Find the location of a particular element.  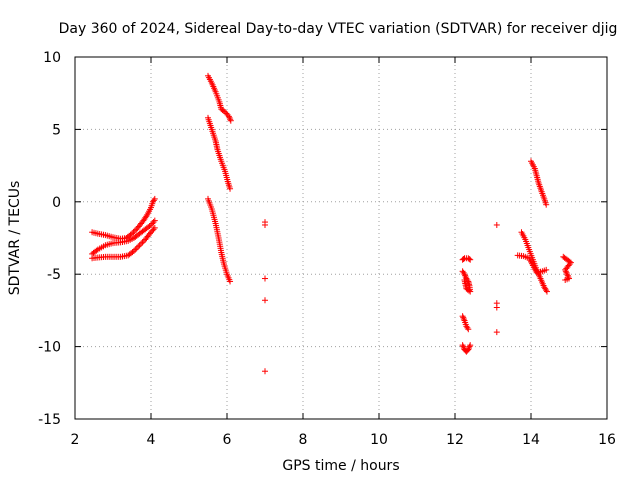

y-axis-label: SDTVAR / TECUs is located at coordinates (15, 238).